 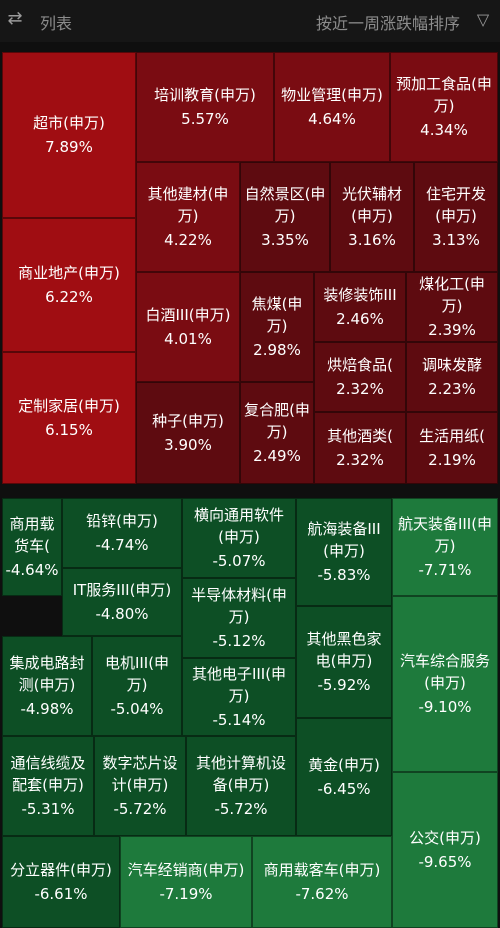 What do you see at coordinates (188, 205) in the screenshot?
I see `sector-name: 其他建材(申万)` at bounding box center [188, 205].